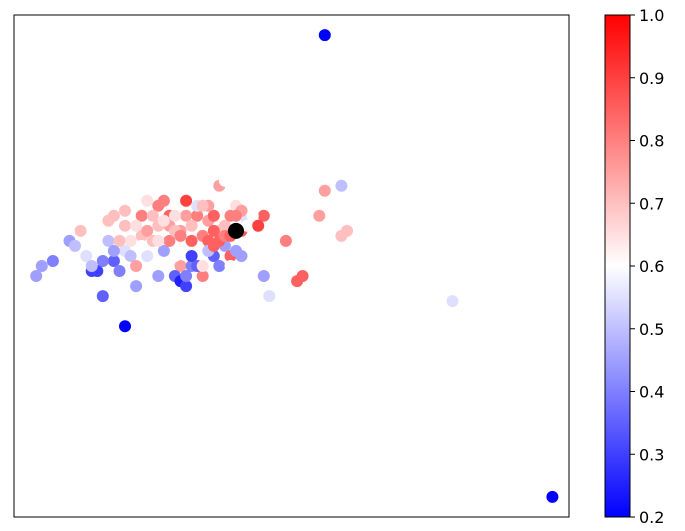  Describe the element at coordinates (651, 266) in the screenshot. I see `colorbar-tick-label: 0.6` at that location.